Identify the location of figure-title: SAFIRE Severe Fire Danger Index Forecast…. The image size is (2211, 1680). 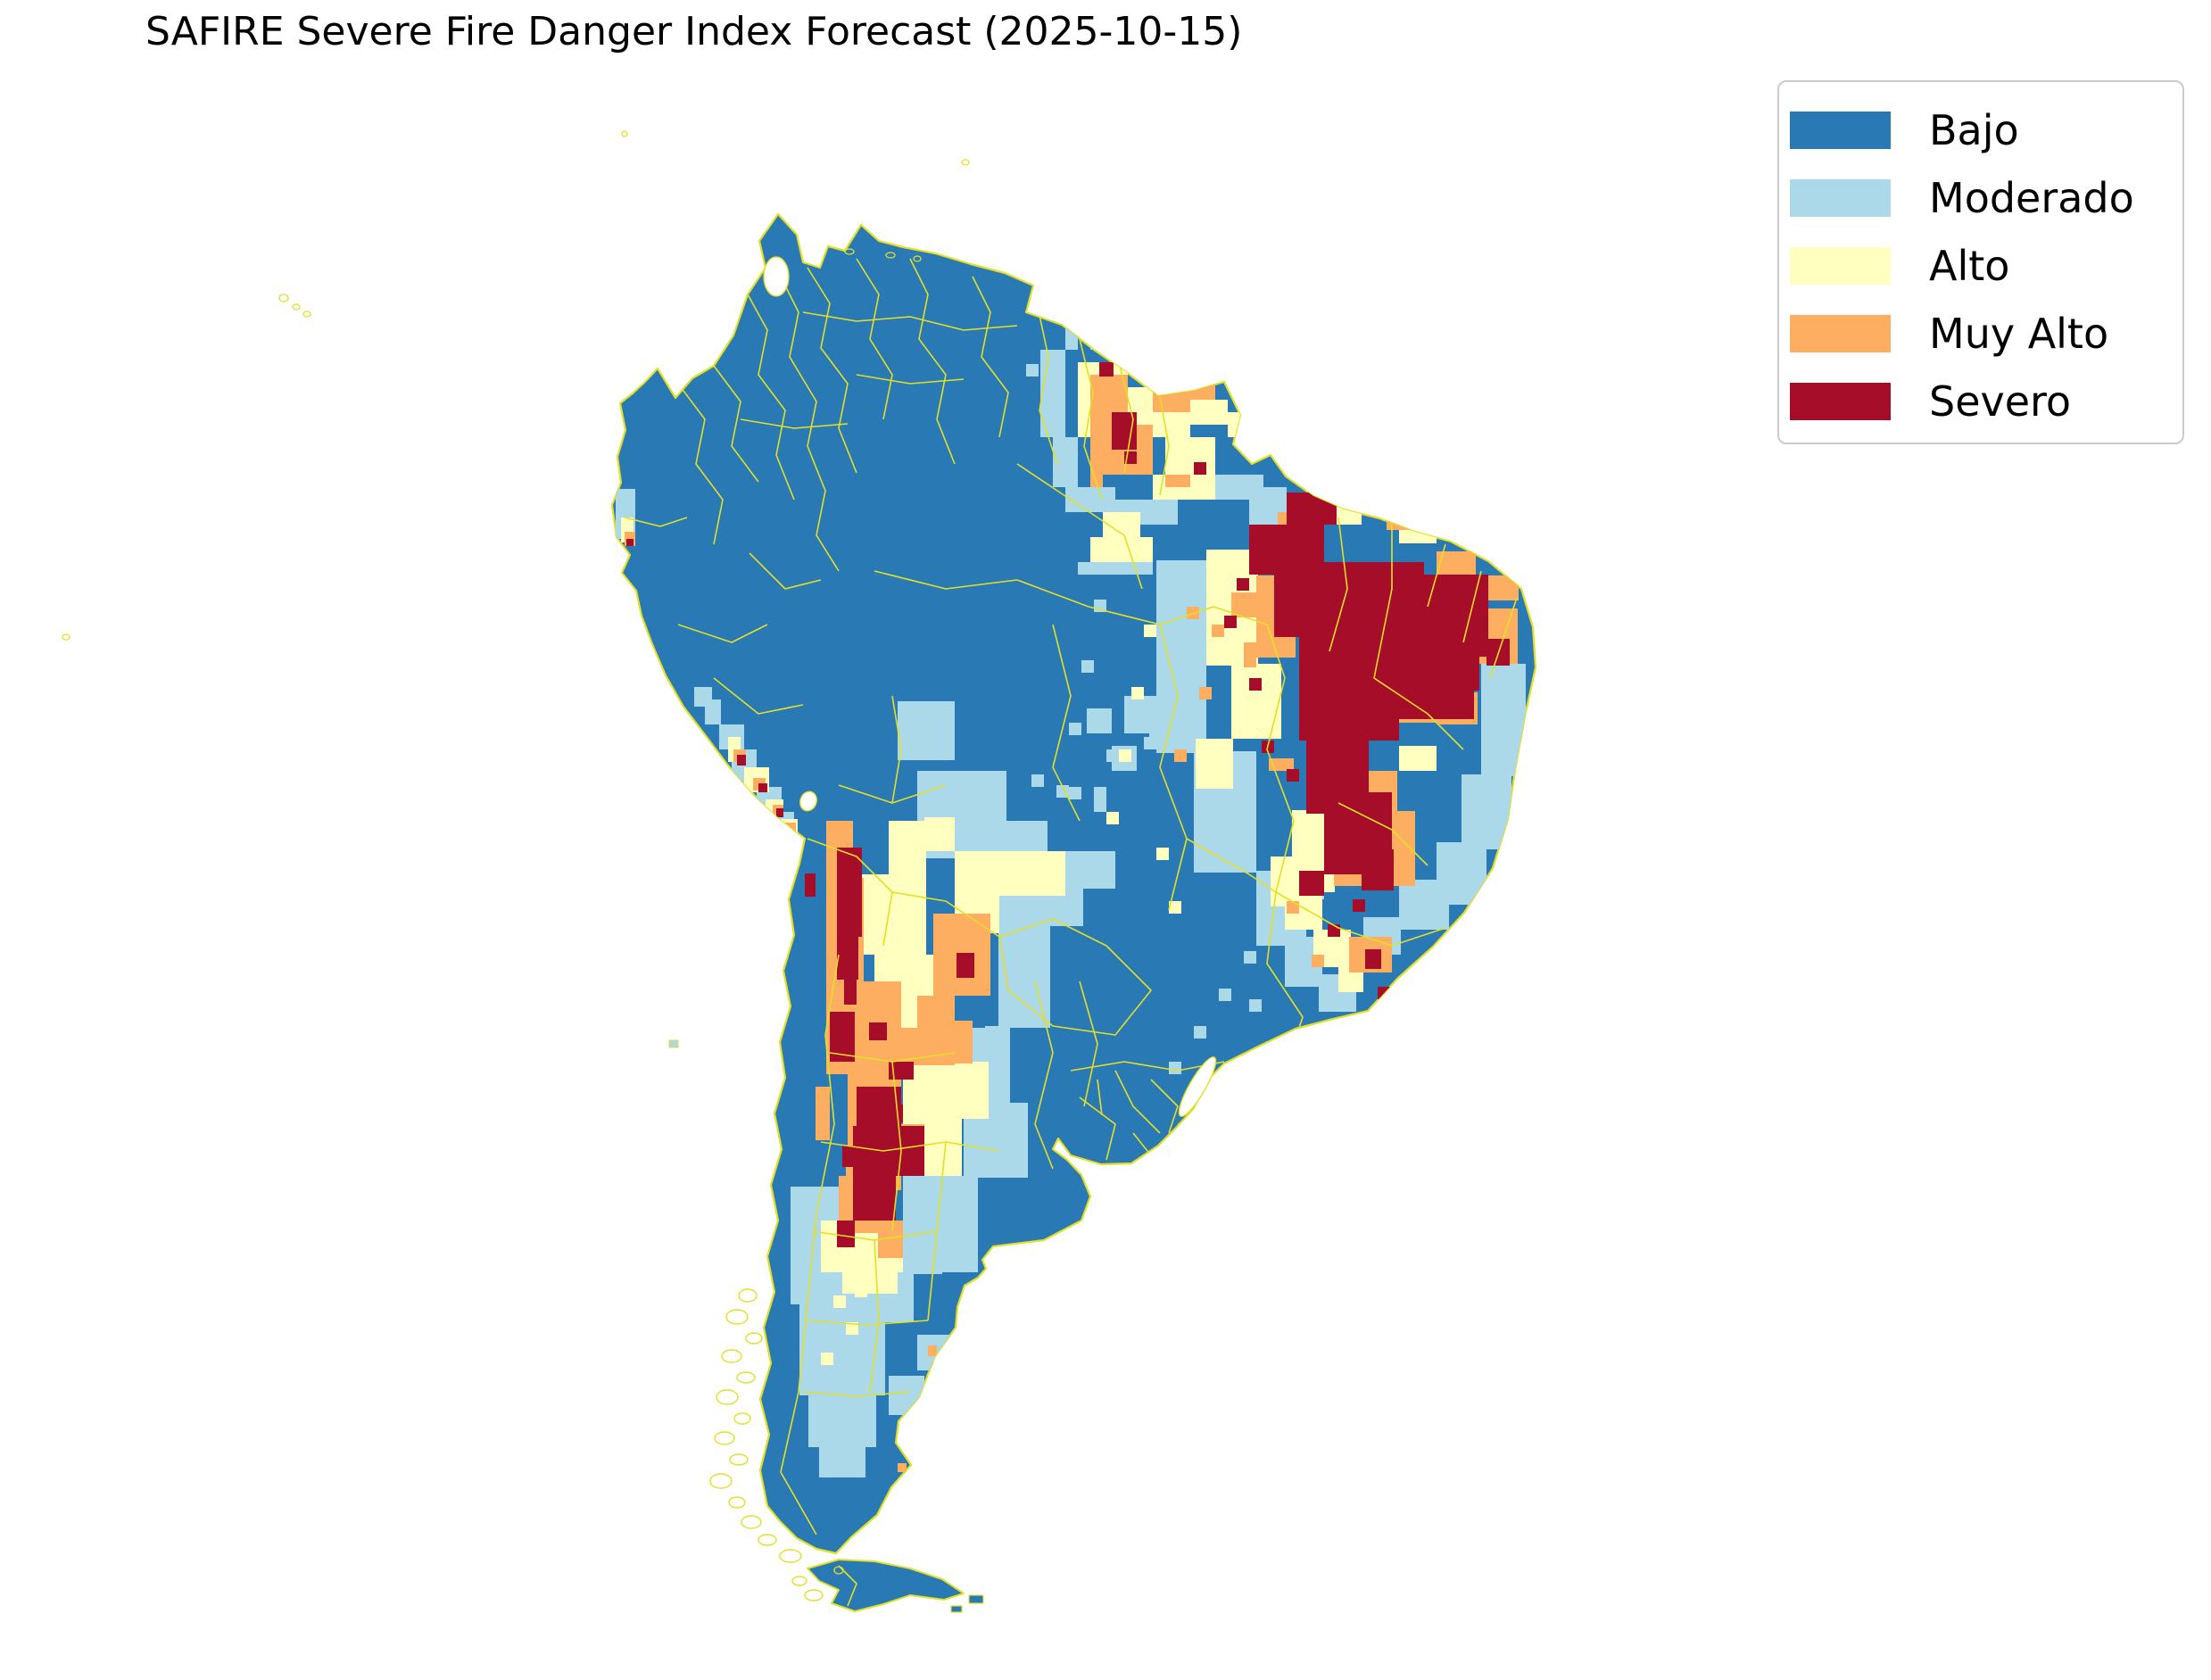
(694, 31).